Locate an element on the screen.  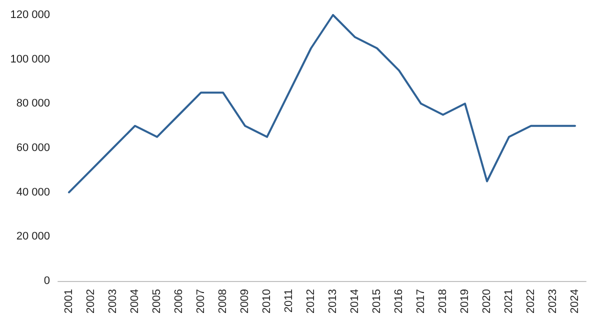
y-tick-label: 60 000 is located at coordinates (33, 148).